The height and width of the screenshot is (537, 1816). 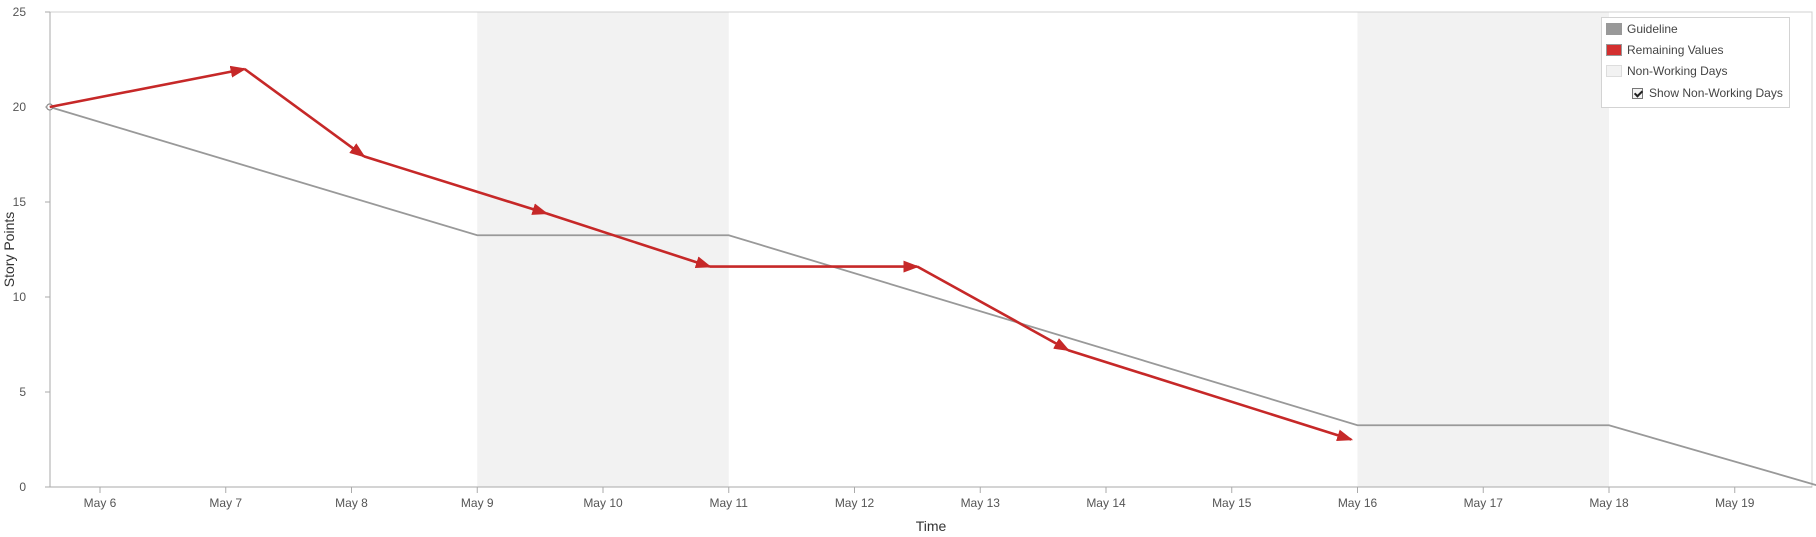 I want to click on y-tick-label-20: 20, so click(x=20, y=107).